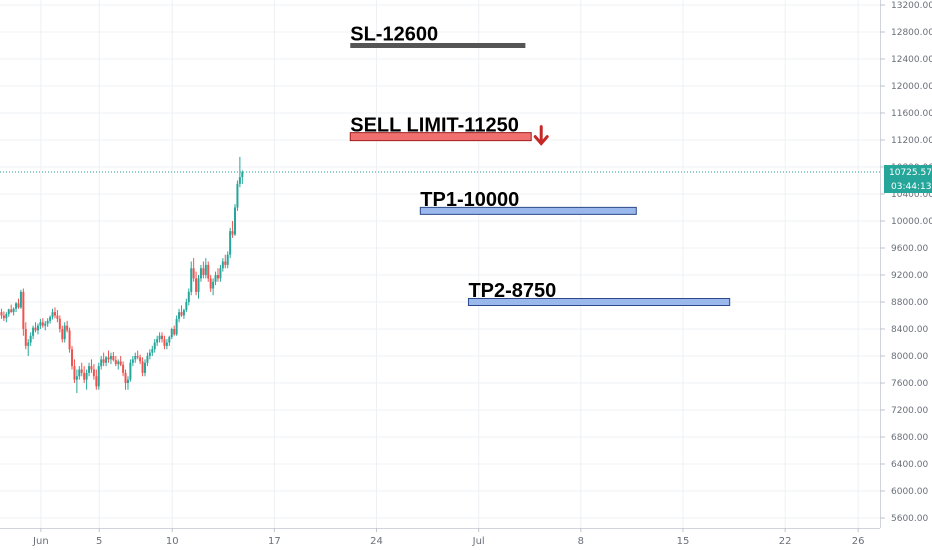  I want to click on sell-limit-annotation: SELL LIMIT-11250, so click(449, 130).